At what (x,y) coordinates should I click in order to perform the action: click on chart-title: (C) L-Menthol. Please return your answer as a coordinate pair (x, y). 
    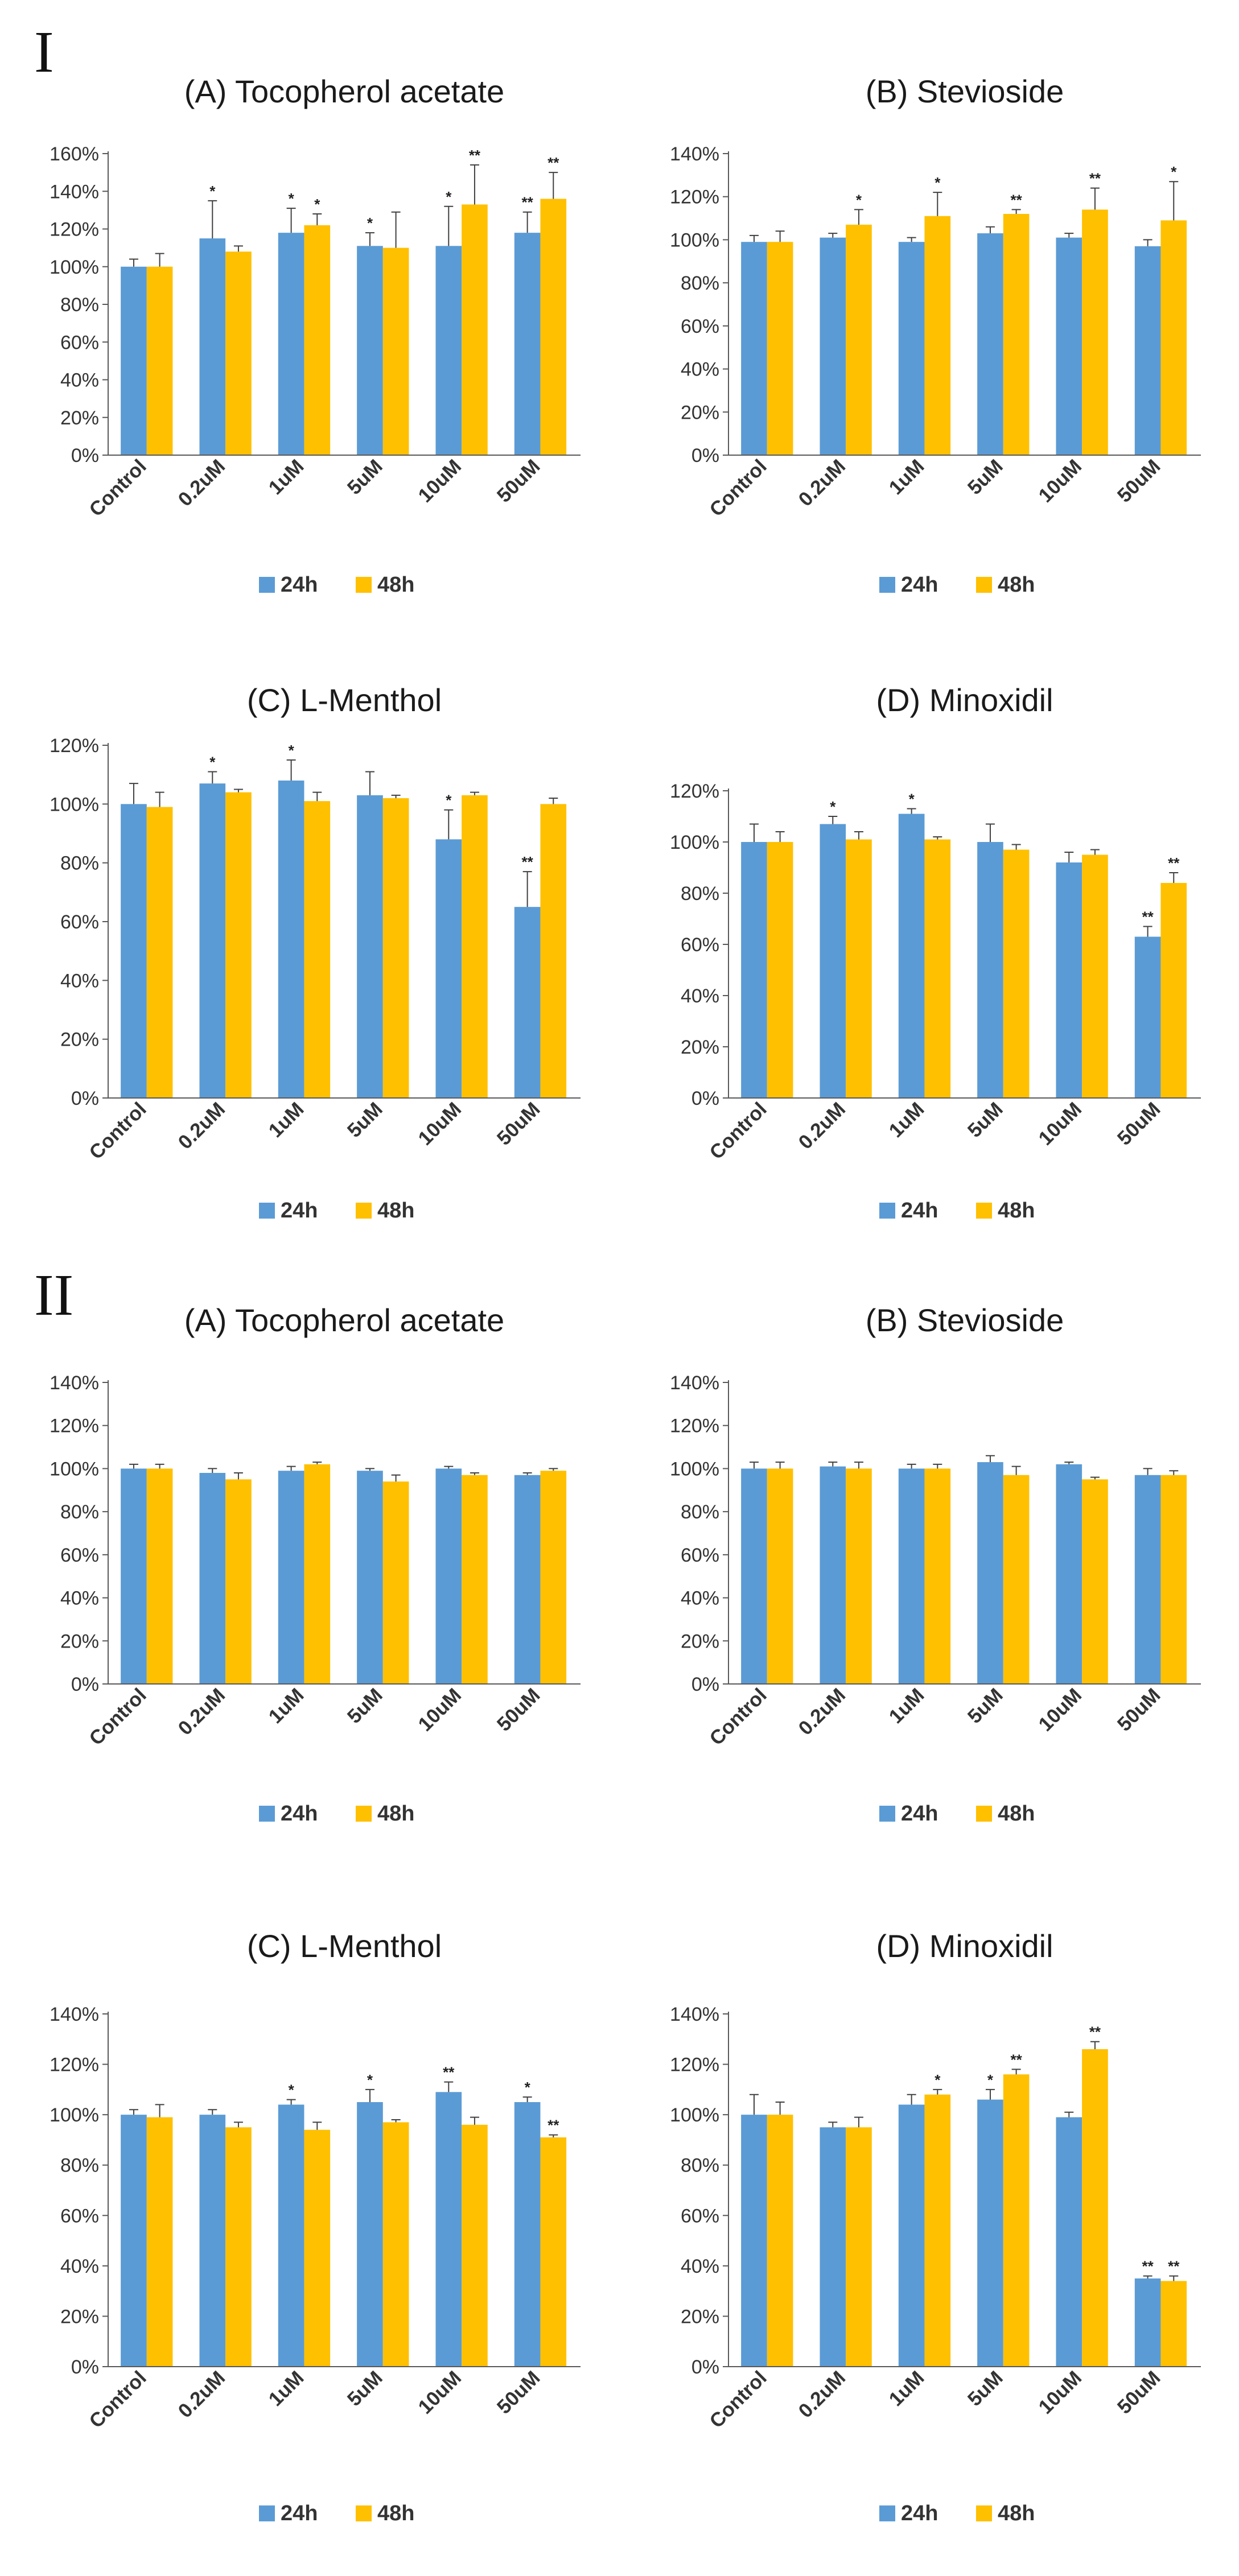
    Looking at the image, I should click on (344, 700).